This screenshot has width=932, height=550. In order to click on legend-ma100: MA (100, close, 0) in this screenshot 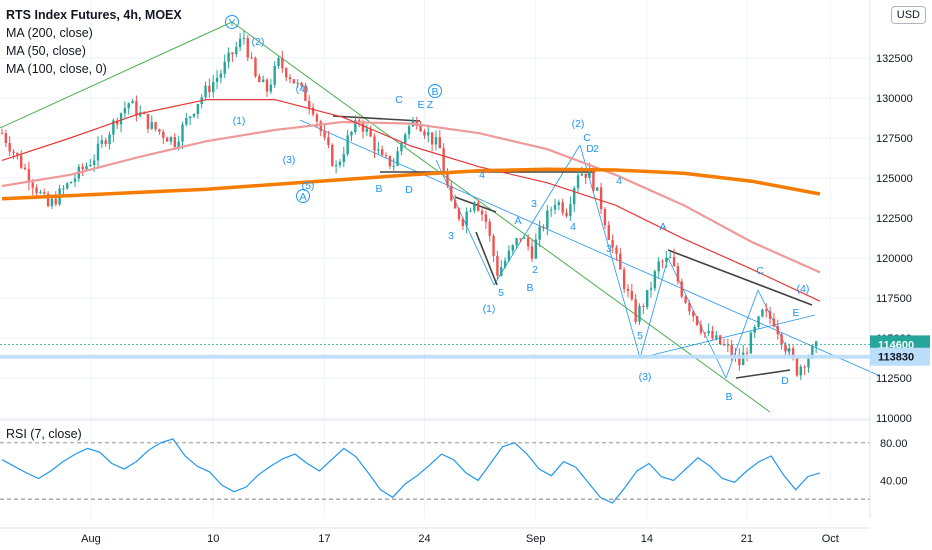, I will do `click(56, 69)`.